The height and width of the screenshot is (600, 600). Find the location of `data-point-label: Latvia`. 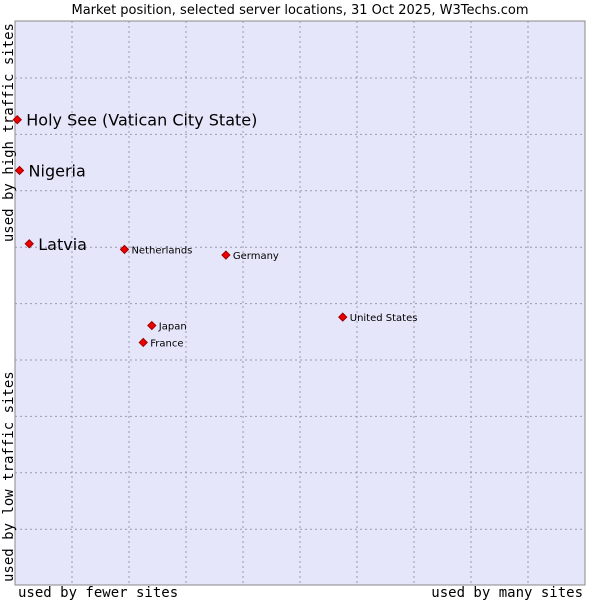

data-point-label: Latvia is located at coordinates (62, 244).